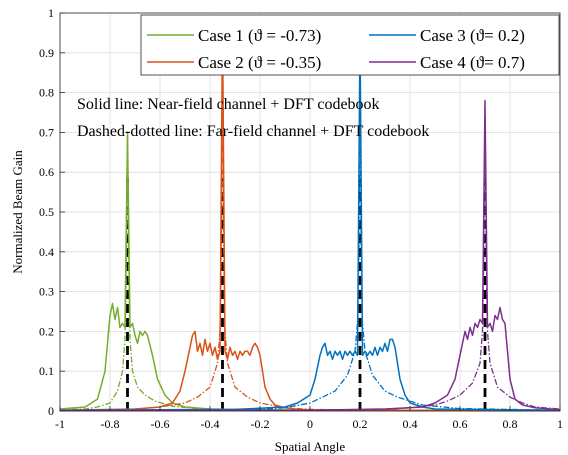  Describe the element at coordinates (46, 93) in the screenshot. I see `y-tick-label: 0.8` at that location.